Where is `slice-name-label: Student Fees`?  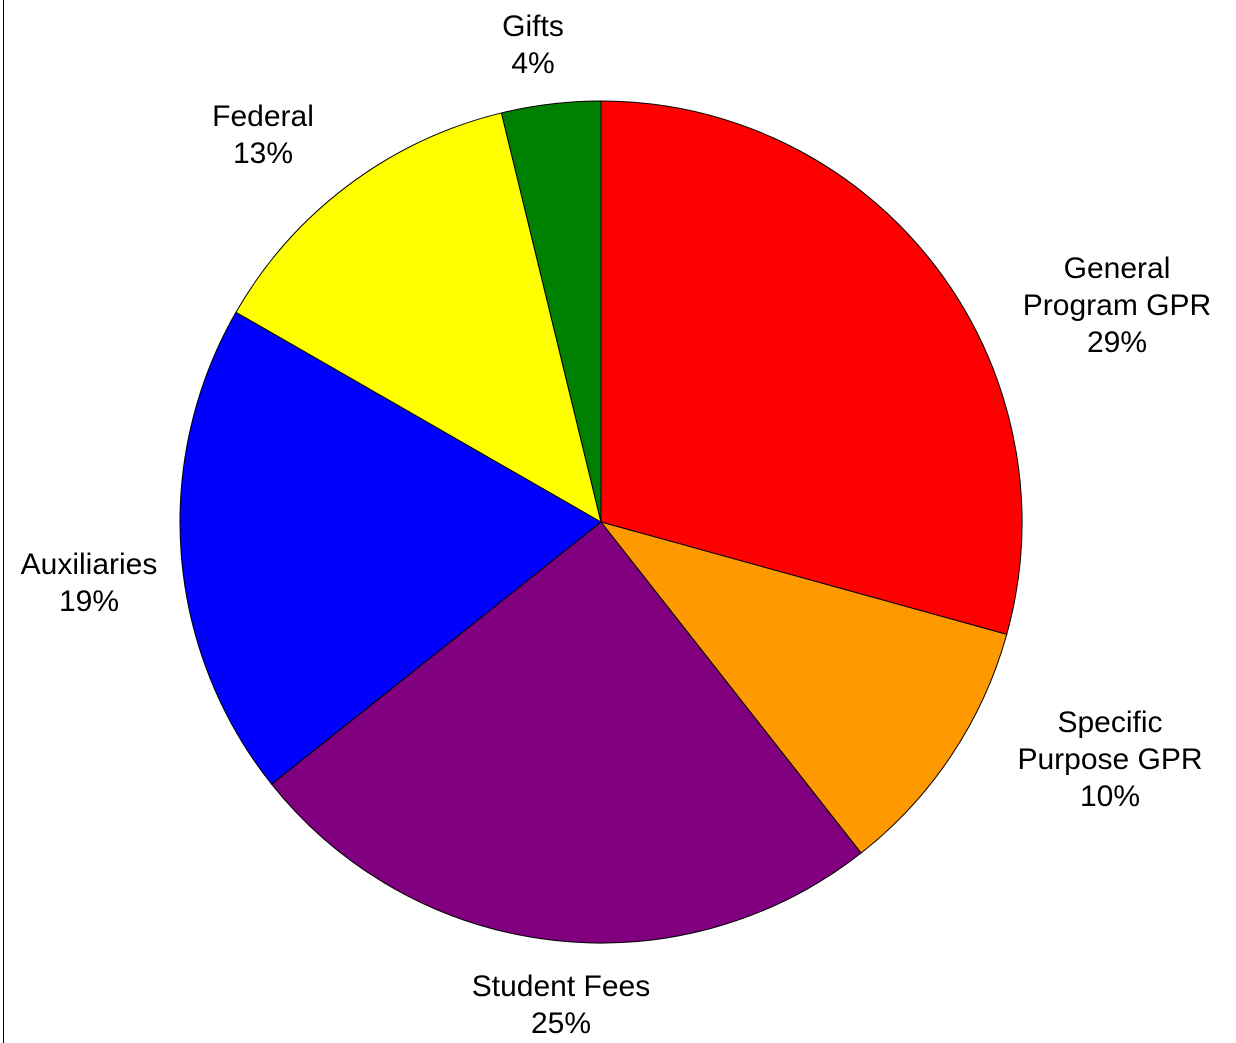
slice-name-label: Student Fees is located at coordinates (561, 986).